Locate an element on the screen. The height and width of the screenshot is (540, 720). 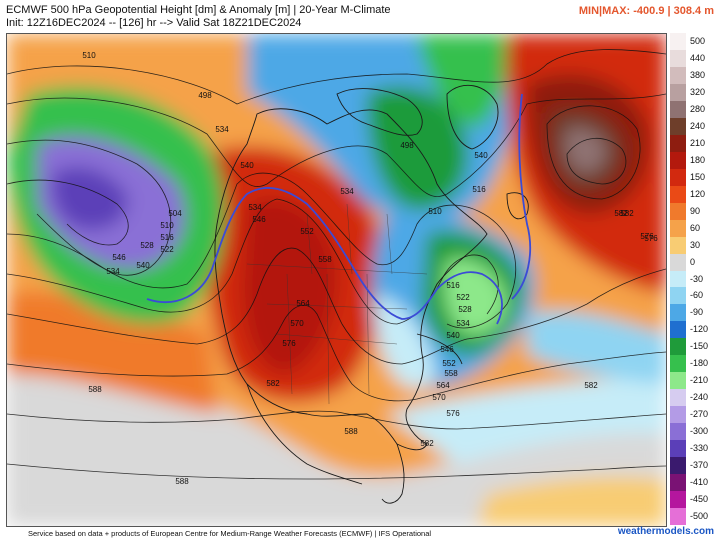
legend-label: 500 is located at coordinates (698, 41).